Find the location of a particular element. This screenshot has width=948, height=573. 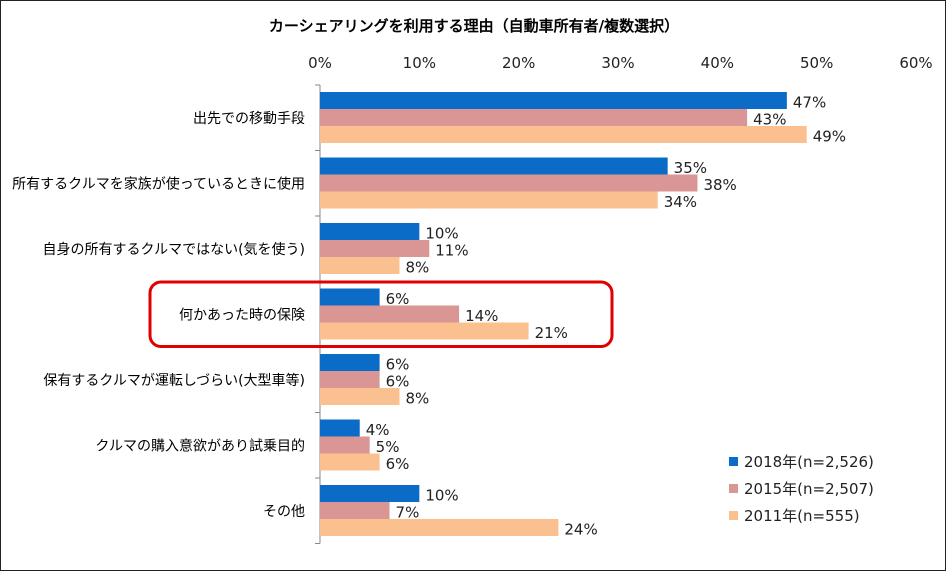

x-tick-label: 30% is located at coordinates (617, 63).